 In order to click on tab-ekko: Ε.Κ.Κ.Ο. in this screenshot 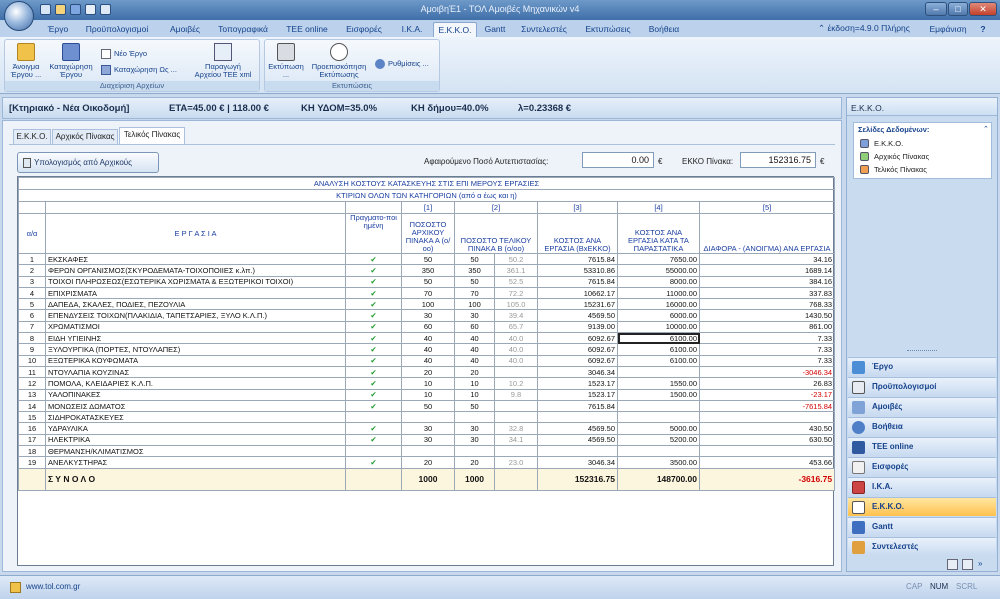, I will do `click(455, 29)`.